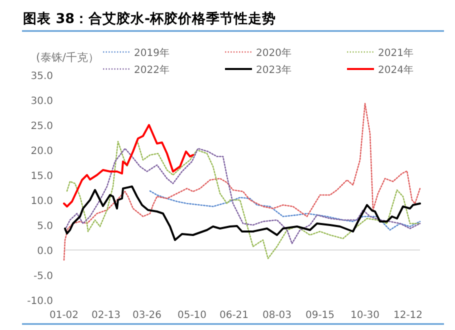 The width and height of the screenshot is (455, 330). What do you see at coordinates (41, 126) in the screenshot?
I see `y-tick-label: 25.0` at bounding box center [41, 126].